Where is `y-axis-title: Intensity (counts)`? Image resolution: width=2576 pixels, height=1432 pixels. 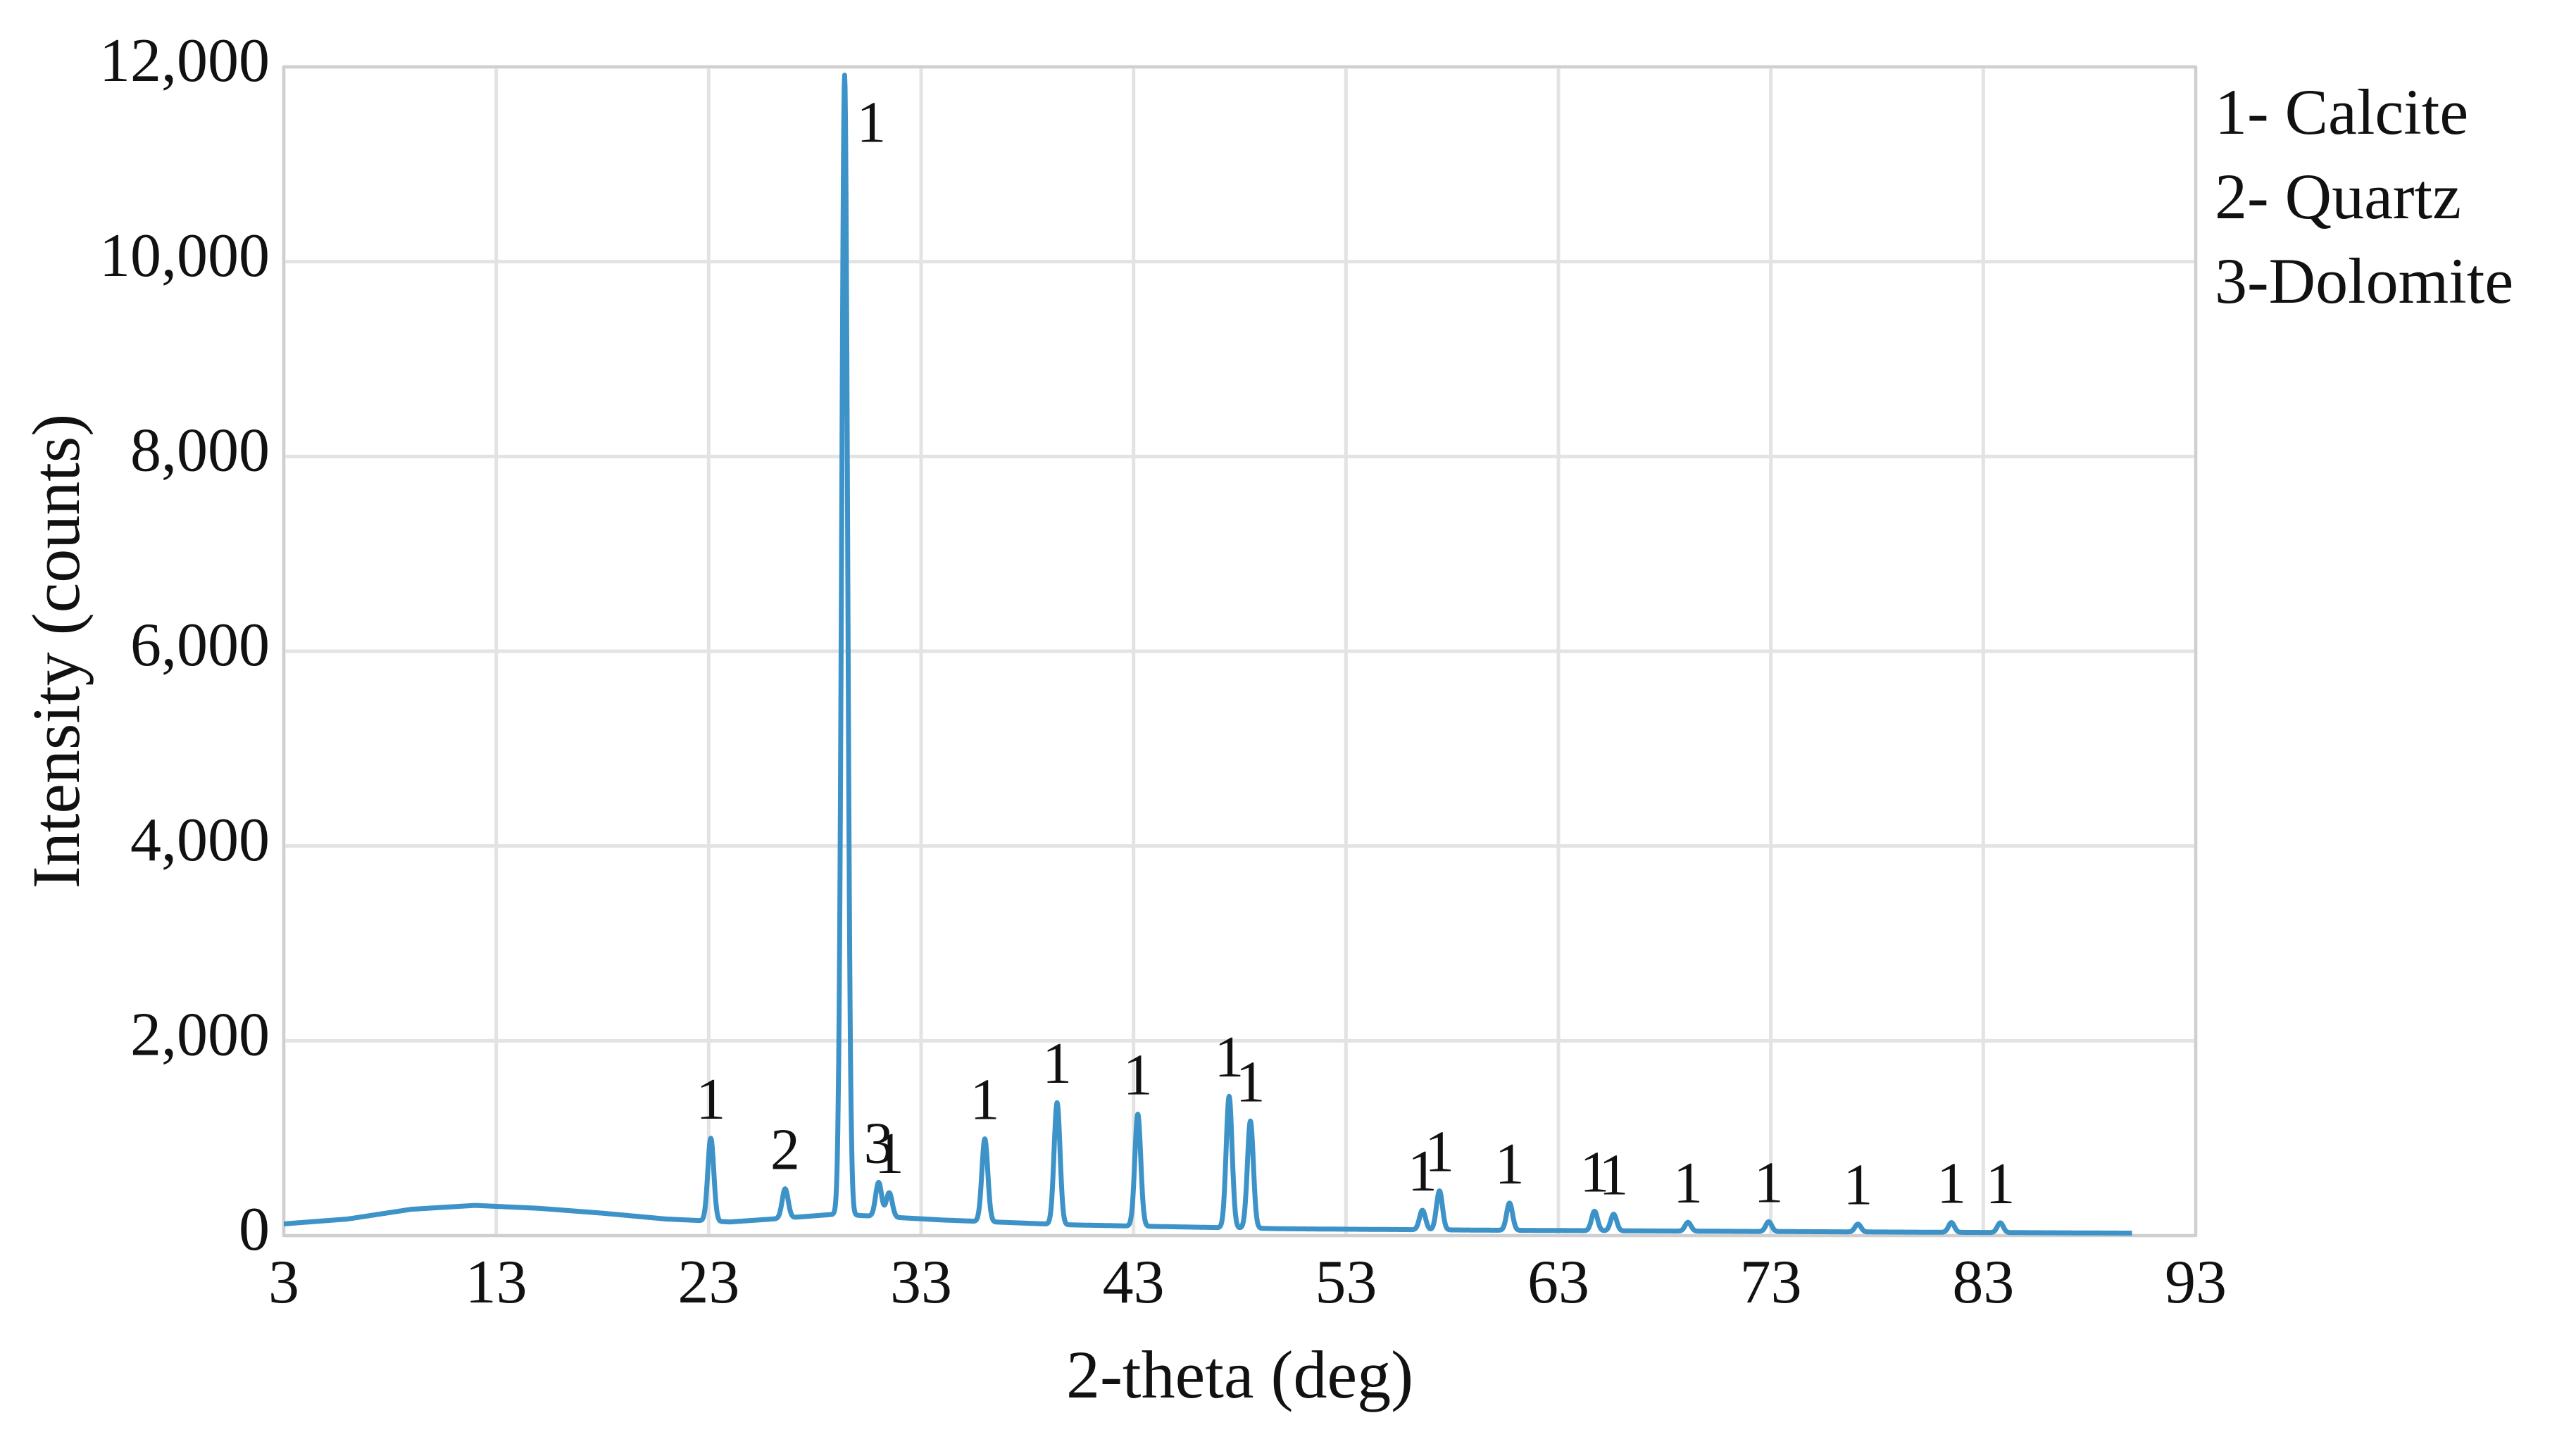
y-axis-title: Intensity (counts) is located at coordinates (56, 651).